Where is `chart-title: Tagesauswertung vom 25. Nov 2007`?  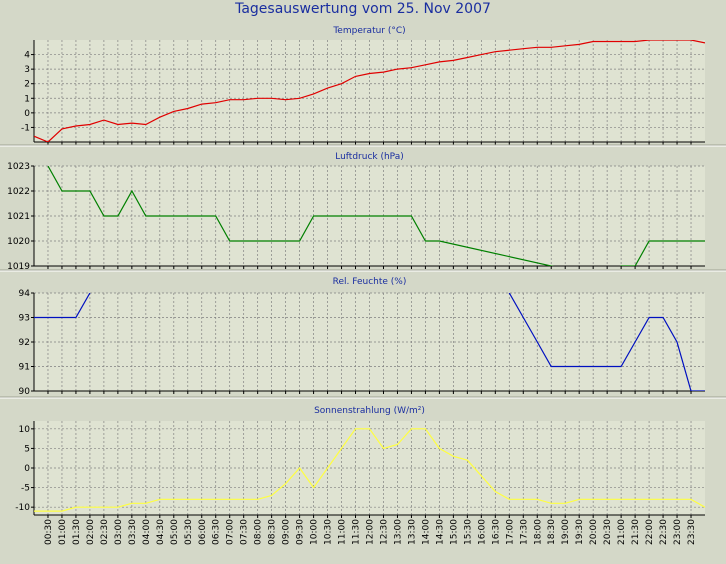
chart-title: Tagesauswertung vom 25. Nov 2007 is located at coordinates (363, 9).